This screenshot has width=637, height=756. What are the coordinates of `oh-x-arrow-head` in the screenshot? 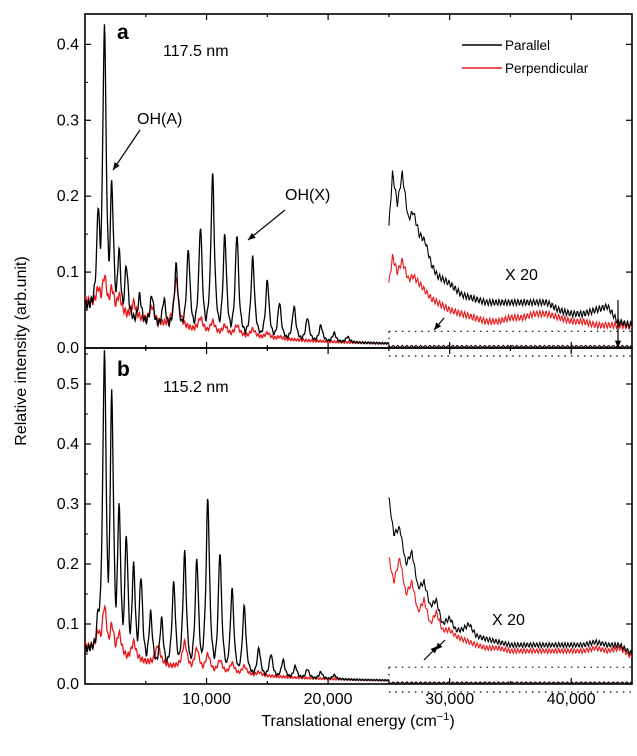 It's located at (252, 236).